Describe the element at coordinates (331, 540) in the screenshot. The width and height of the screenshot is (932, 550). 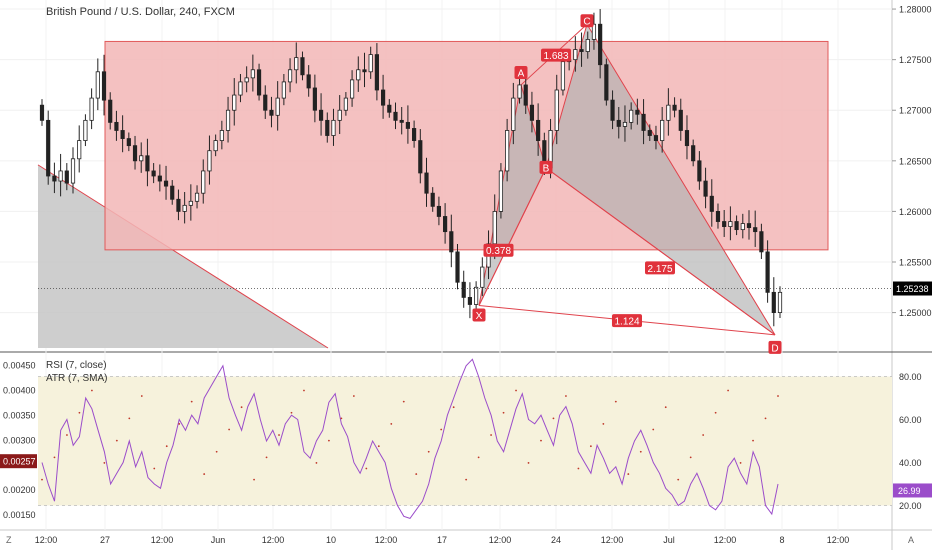
I see `time-tick-label: 10` at that location.